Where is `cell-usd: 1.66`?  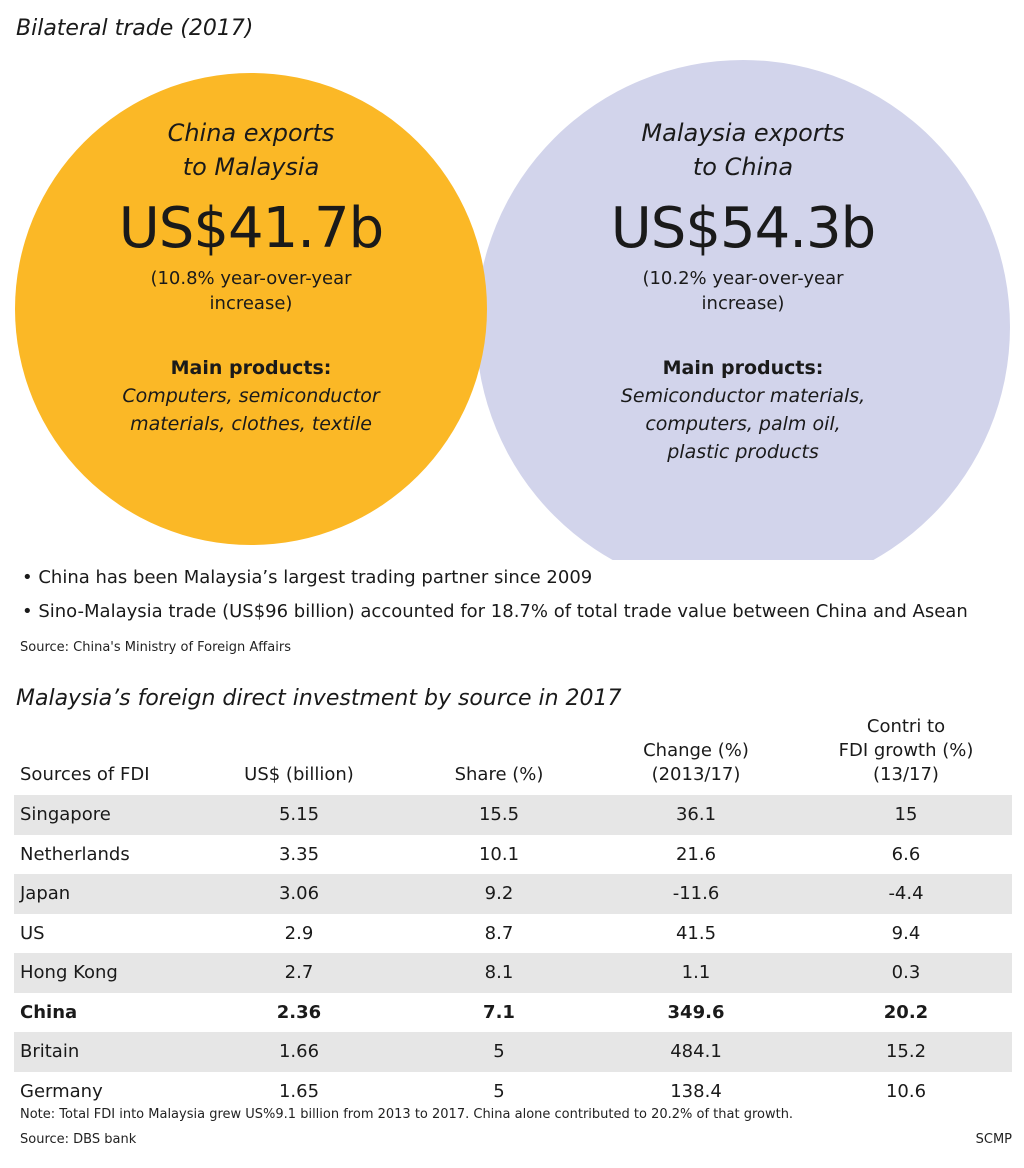
cell-usd: 1.66 is located at coordinates (299, 1052).